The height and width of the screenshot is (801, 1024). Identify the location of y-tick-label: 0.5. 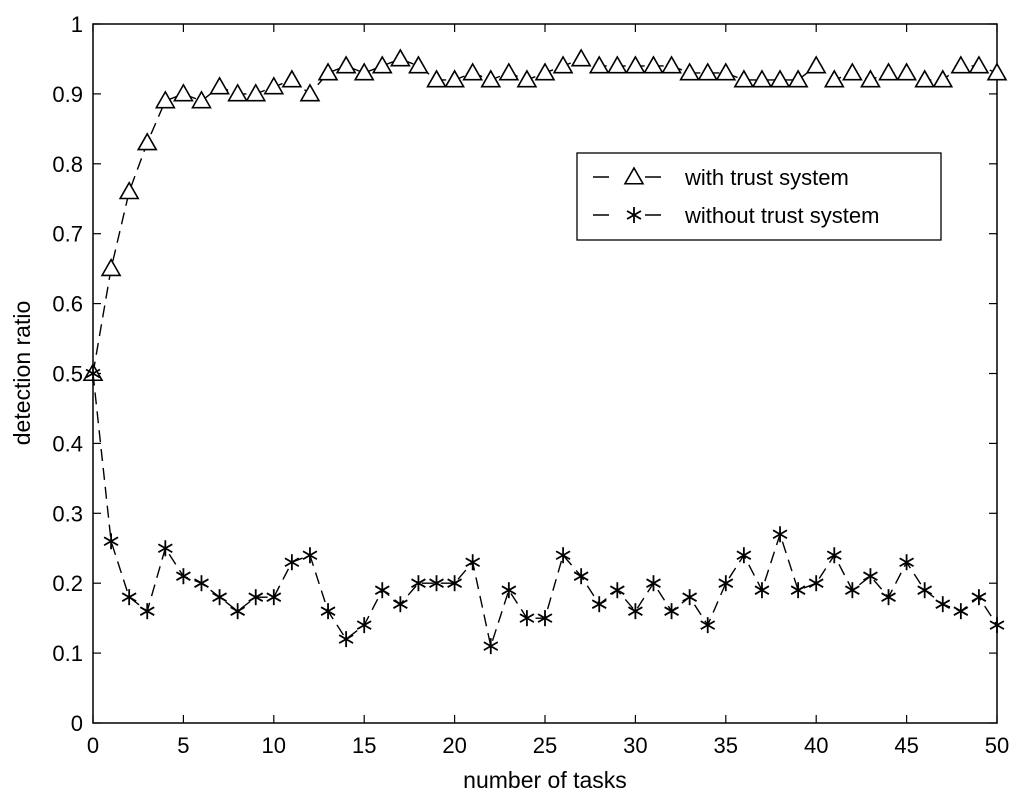
(67, 374).